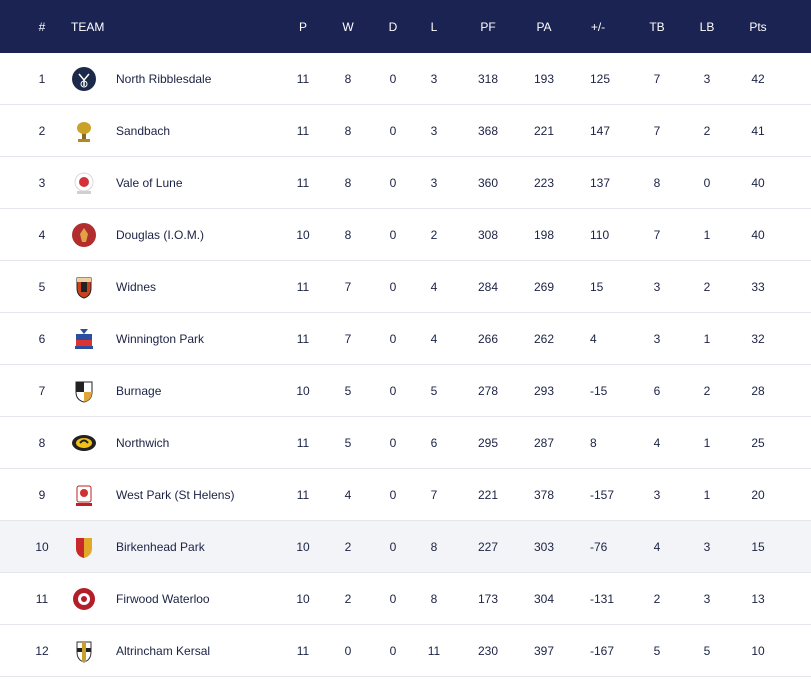 Image resolution: width=811 pixels, height=681 pixels. What do you see at coordinates (84, 183) in the screenshot?
I see `vale-of-lune-crest-icon` at bounding box center [84, 183].